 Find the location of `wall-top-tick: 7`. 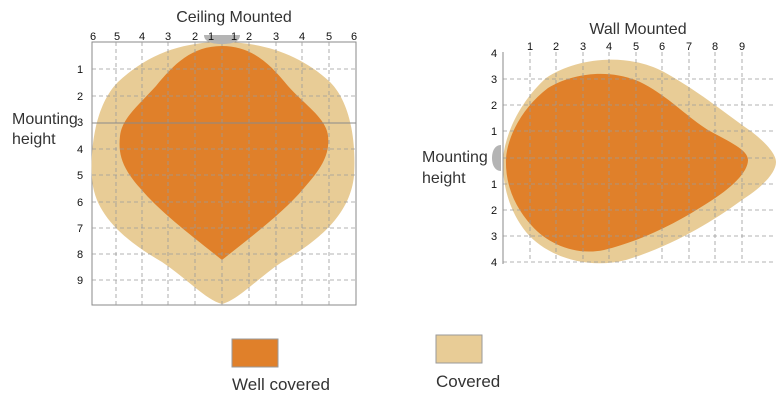

wall-top-tick: 7 is located at coordinates (689, 47).